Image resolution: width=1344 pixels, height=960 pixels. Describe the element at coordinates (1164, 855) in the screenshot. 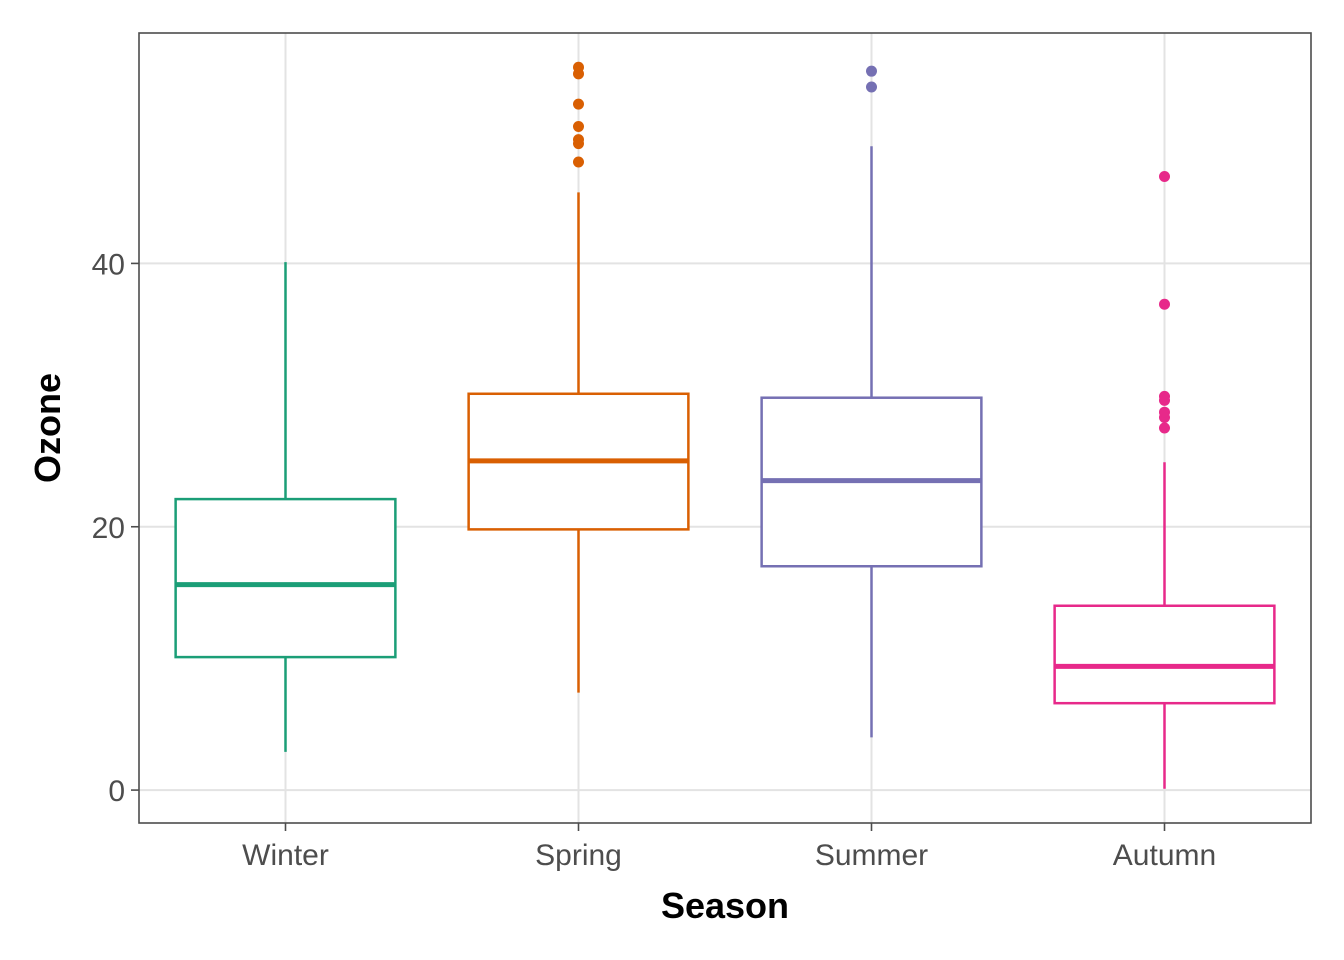

I see `x-tick-label: Autumn` at that location.